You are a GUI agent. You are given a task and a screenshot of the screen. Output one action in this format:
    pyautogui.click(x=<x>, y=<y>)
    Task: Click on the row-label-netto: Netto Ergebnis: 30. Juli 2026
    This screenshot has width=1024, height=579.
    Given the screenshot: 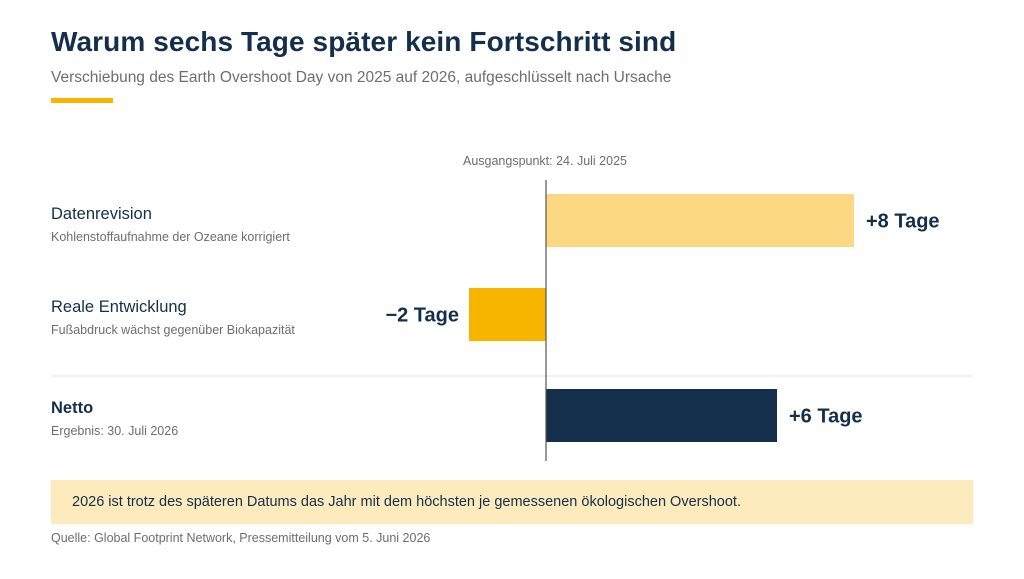 What is the action you would take?
    pyautogui.click(x=114, y=418)
    